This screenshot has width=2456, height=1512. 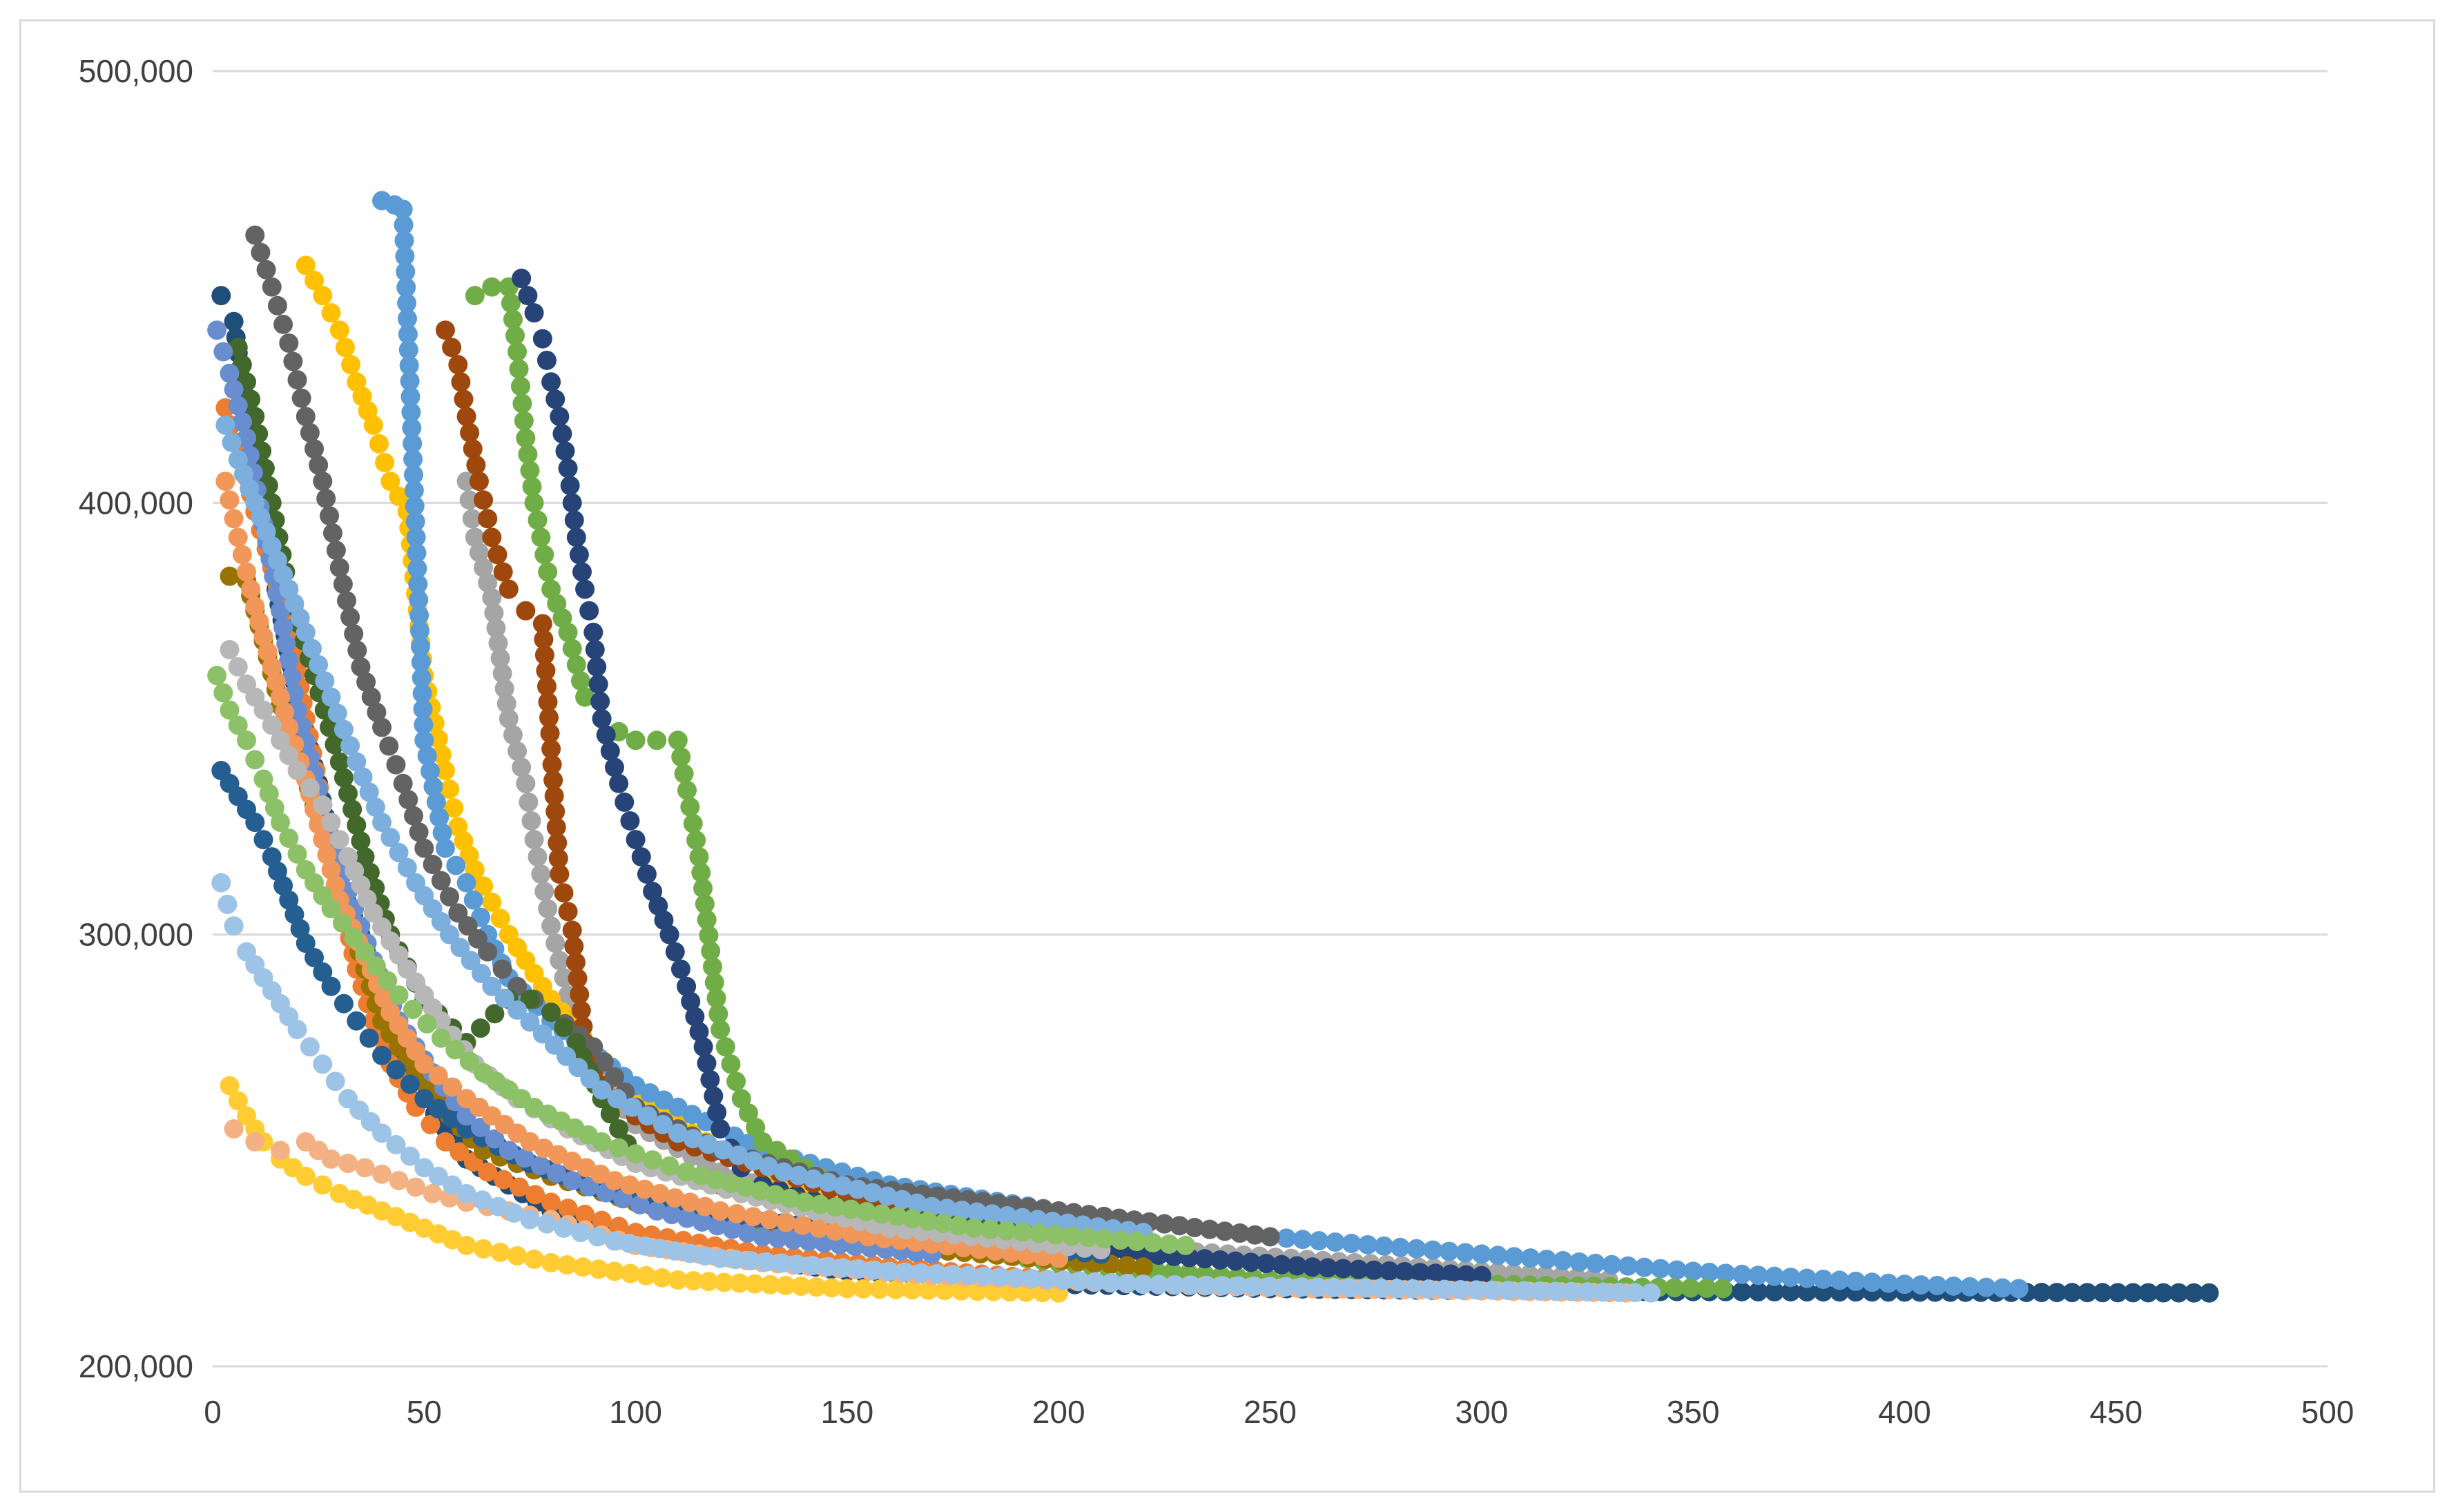 I want to click on x-tick-label: 350, so click(x=1694, y=1412).